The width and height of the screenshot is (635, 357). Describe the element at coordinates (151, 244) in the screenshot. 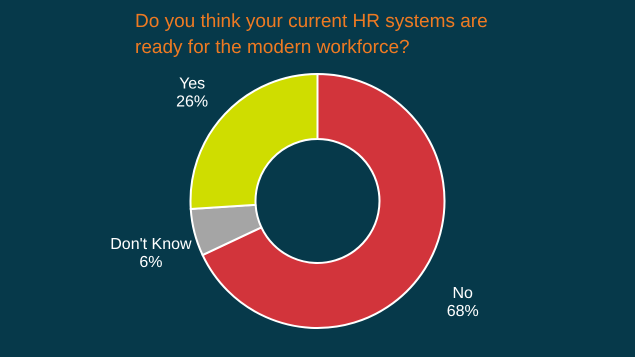

I see `slice-label: Don't Know` at that location.